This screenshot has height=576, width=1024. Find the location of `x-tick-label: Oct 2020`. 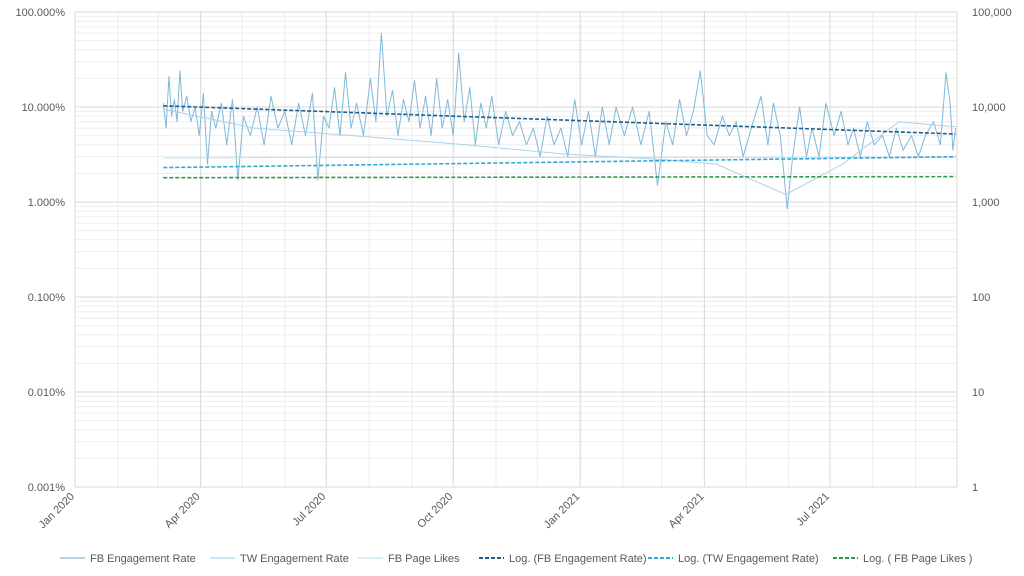

x-tick-label: Oct 2020 is located at coordinates (435, 511).